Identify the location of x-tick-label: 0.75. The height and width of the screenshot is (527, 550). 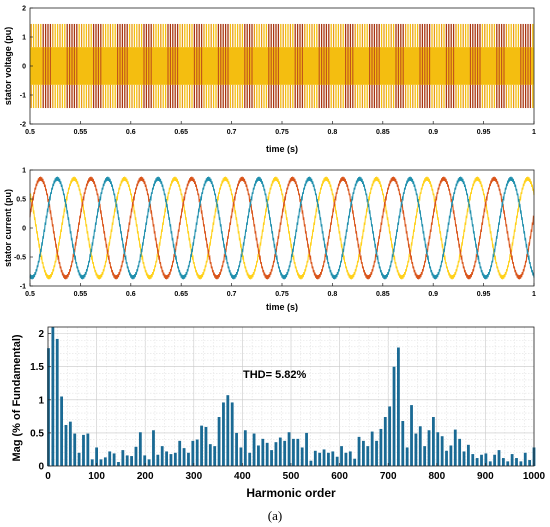
(282, 132).